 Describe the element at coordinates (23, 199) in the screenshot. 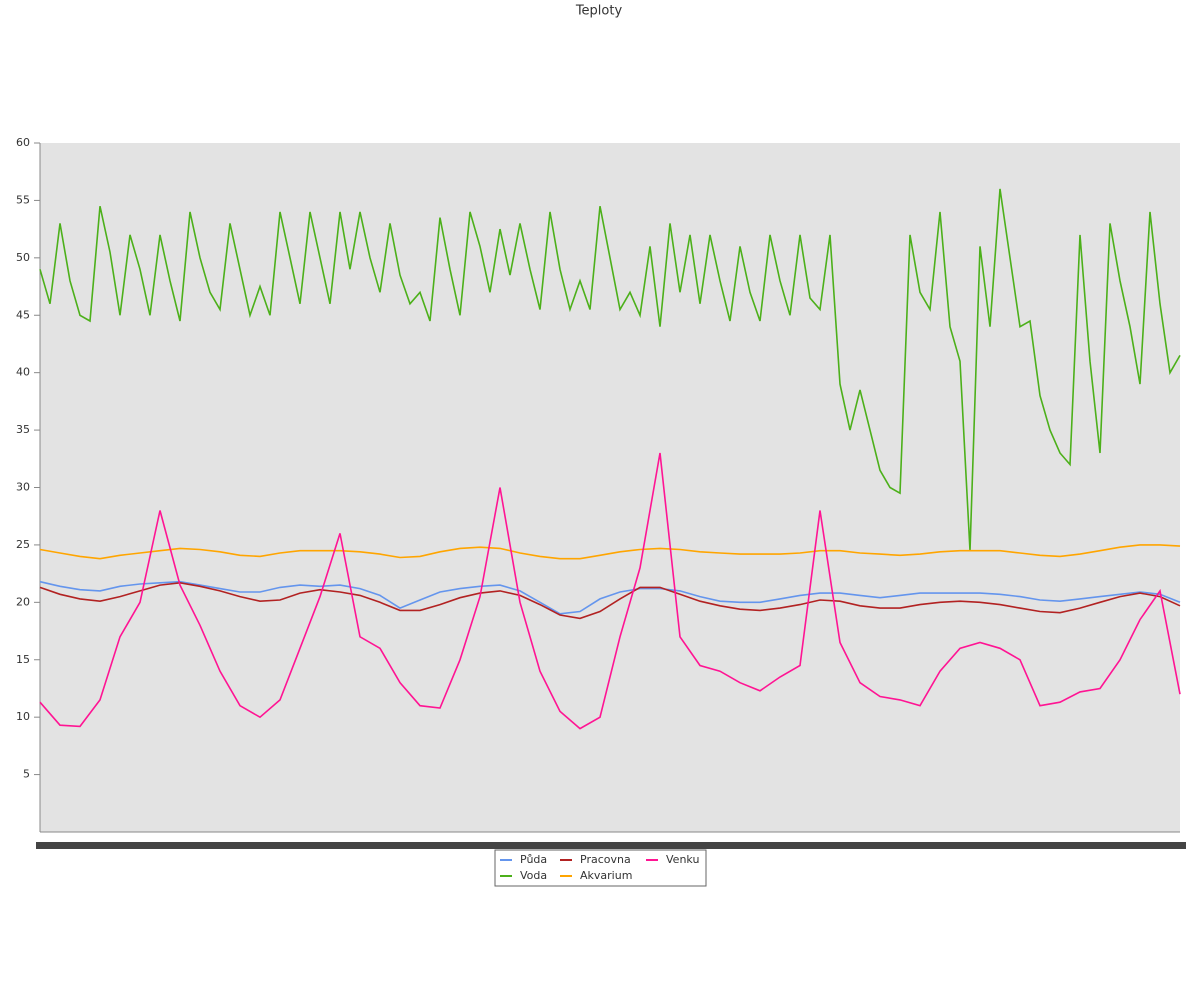

I see `y-tick-label: 55` at that location.